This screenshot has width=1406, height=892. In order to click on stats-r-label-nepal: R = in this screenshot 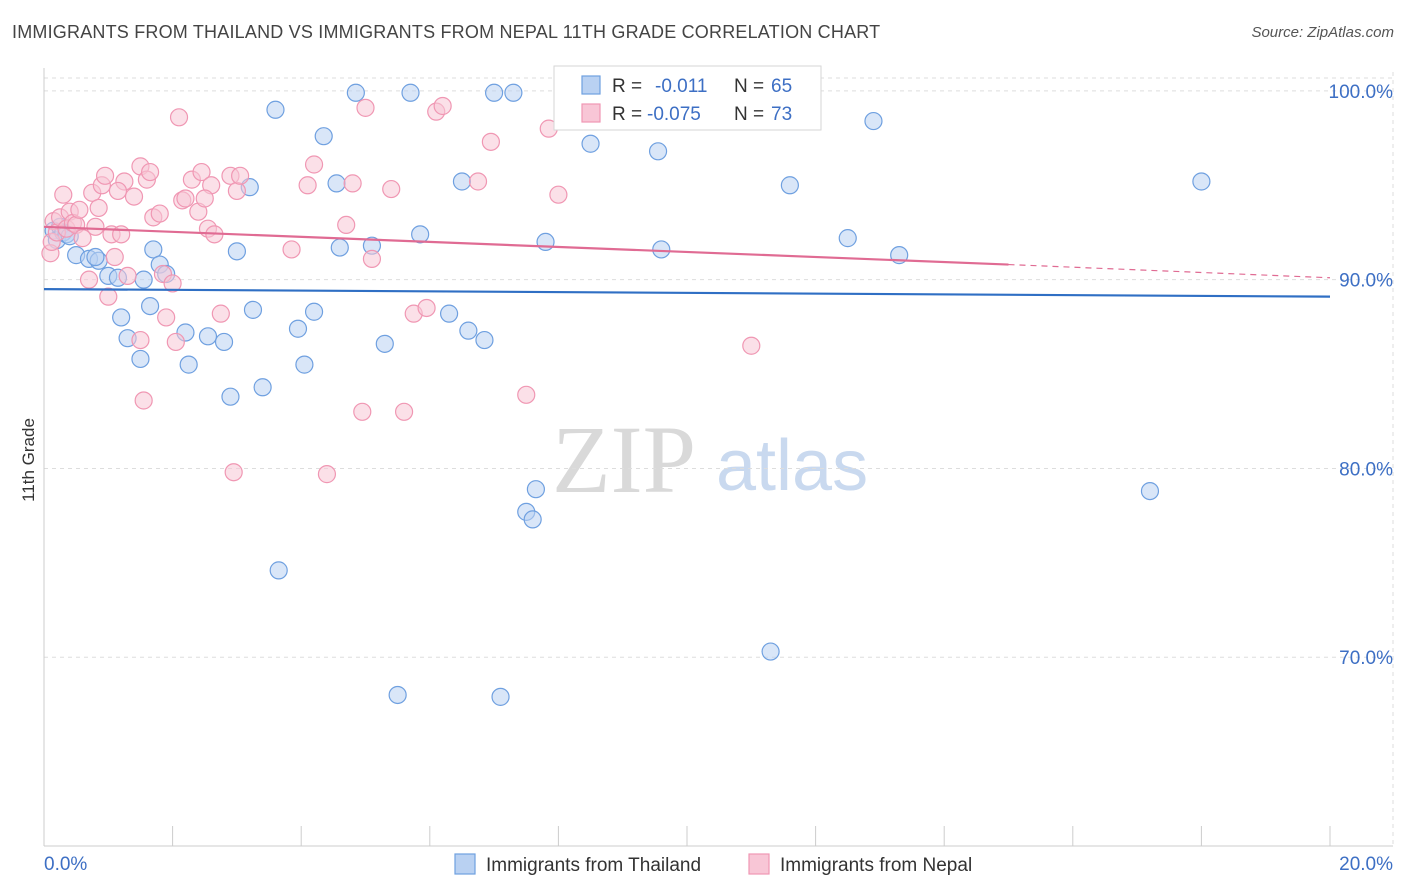, I will do `click(627, 114)`.